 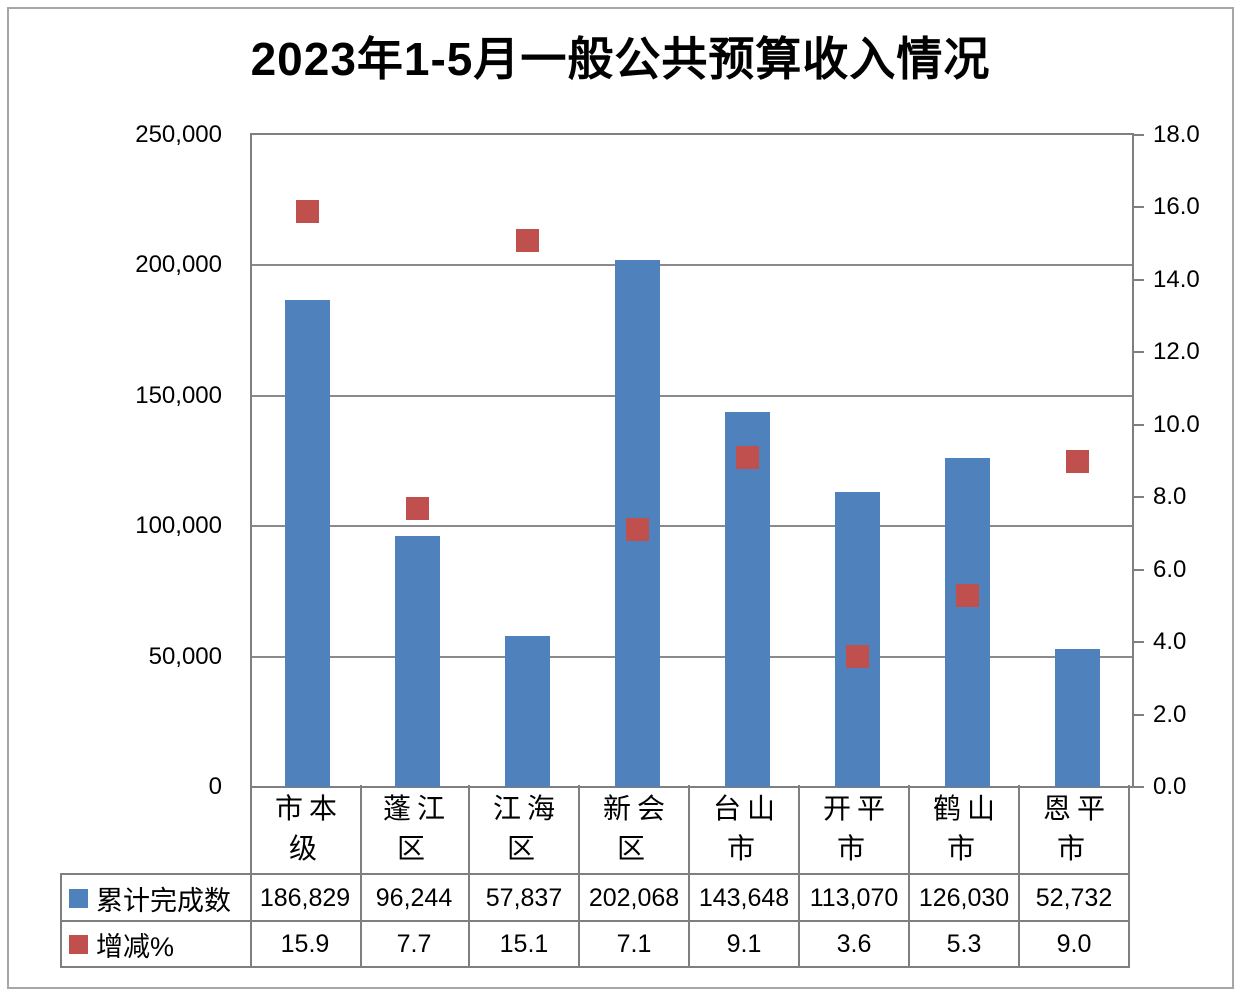 What do you see at coordinates (1170, 714) in the screenshot?
I see `right-axis-tick-label: 2.0` at bounding box center [1170, 714].